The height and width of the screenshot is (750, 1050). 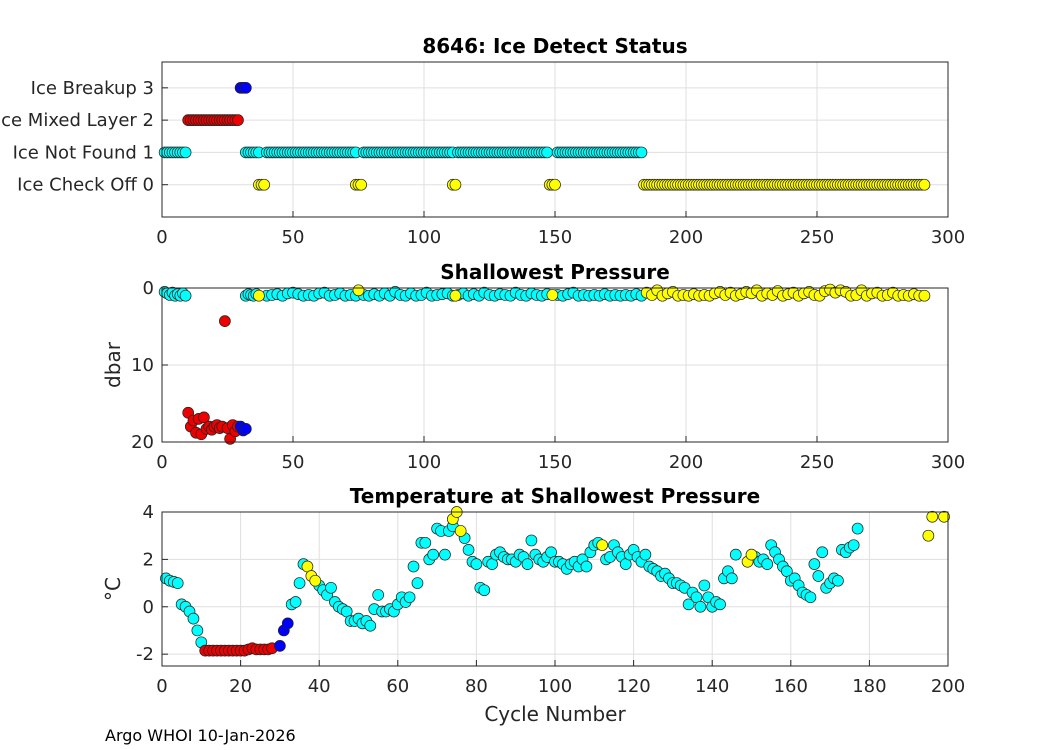 What do you see at coordinates (686, 237) in the screenshot?
I see `x-tick-label: 200` at bounding box center [686, 237].